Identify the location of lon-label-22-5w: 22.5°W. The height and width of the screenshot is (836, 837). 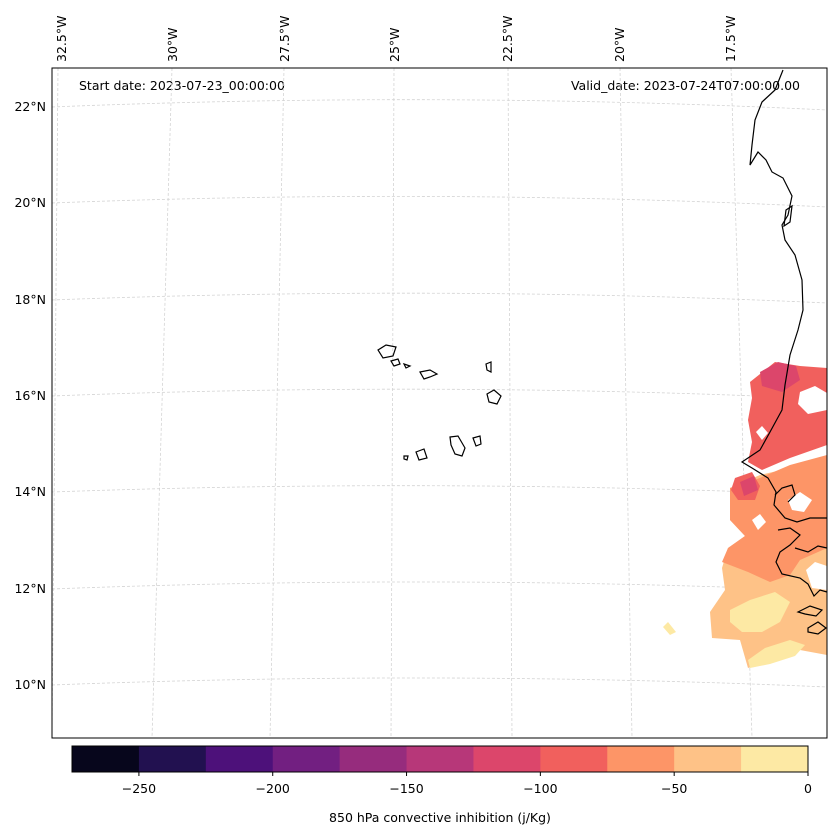
(507, 39).